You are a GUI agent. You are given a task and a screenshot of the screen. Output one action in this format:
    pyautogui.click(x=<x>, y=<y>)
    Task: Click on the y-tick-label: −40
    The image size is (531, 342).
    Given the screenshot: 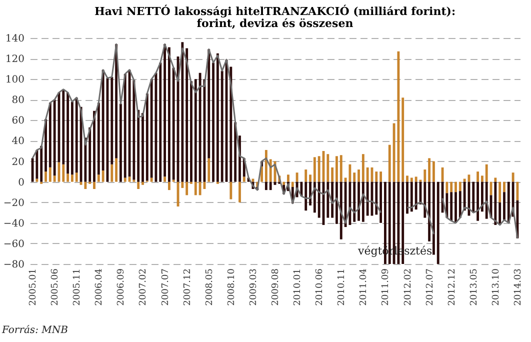 What is the action you would take?
    pyautogui.click(x=13, y=224)
    